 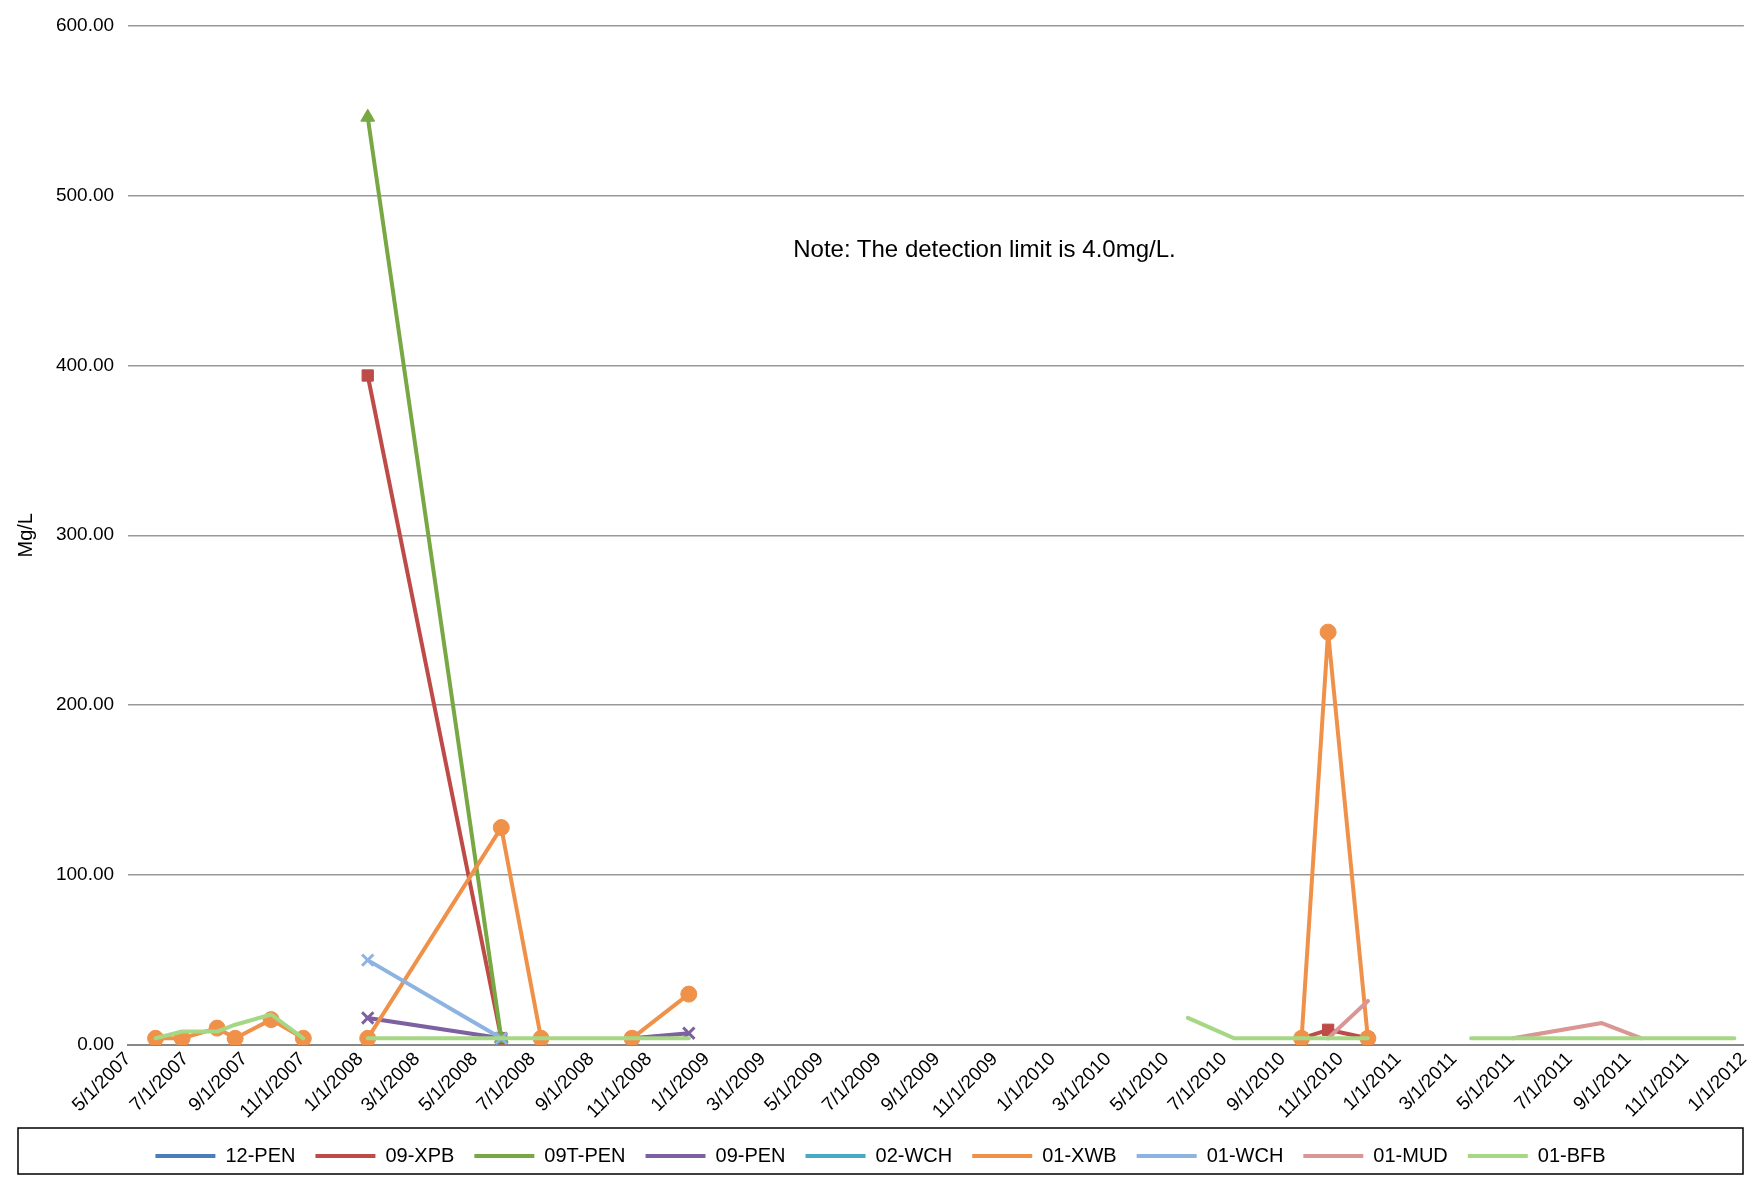 What do you see at coordinates (85, 704) in the screenshot?
I see `y-tick-label: 200.00` at bounding box center [85, 704].